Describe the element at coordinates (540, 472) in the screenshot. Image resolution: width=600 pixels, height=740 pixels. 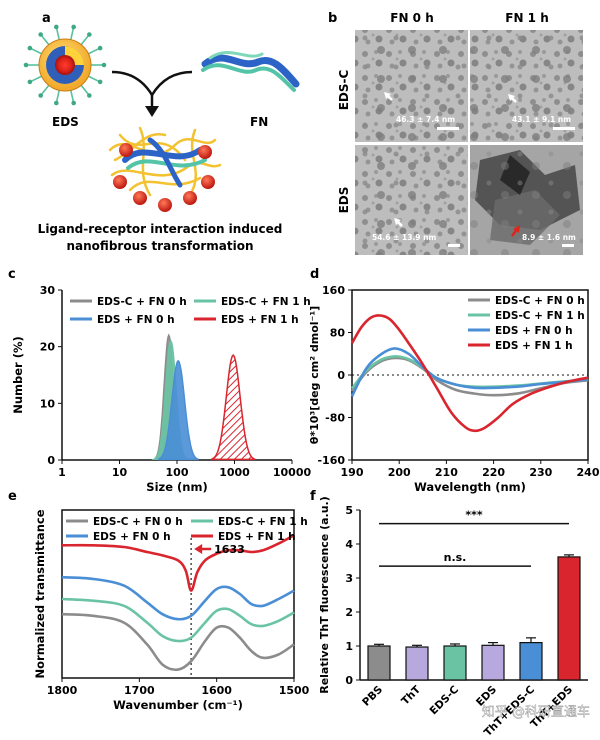
I see `x-tick-label: 230` at that location.